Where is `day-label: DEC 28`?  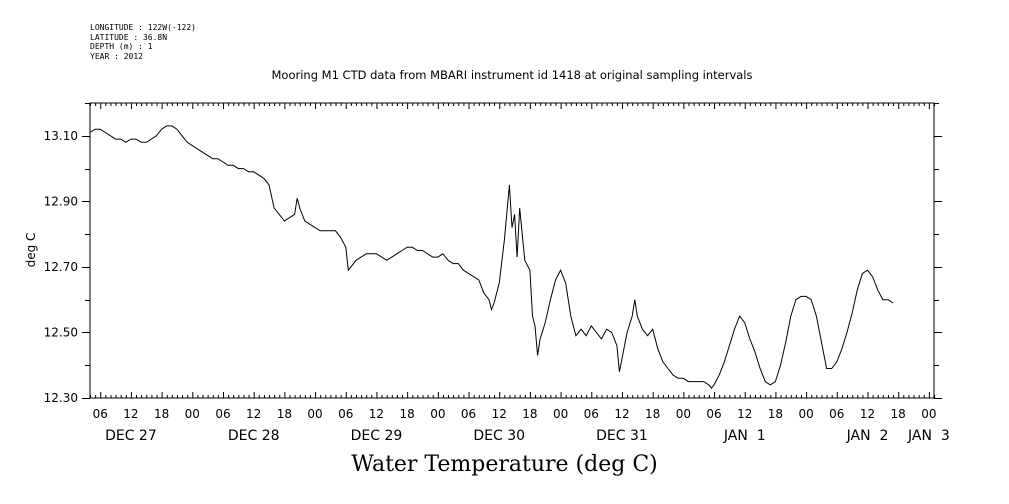 day-label: DEC 28 is located at coordinates (254, 436).